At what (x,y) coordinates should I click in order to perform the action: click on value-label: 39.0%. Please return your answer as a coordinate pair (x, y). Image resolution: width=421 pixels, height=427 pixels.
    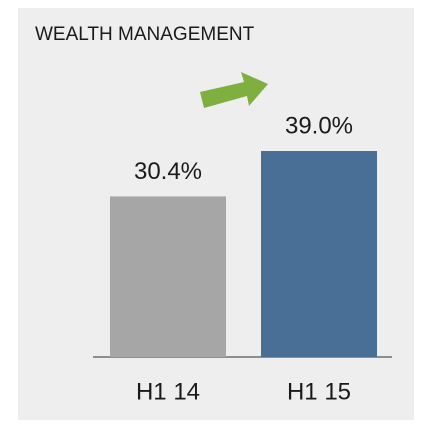
    Looking at the image, I should click on (319, 125).